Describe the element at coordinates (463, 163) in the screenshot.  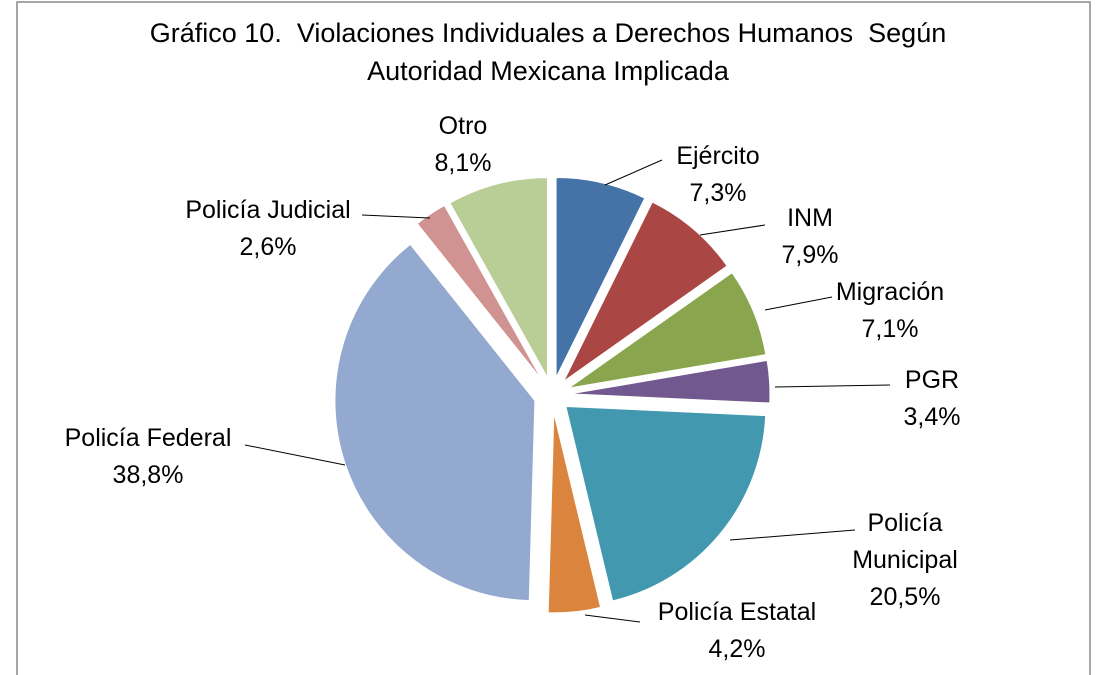
I see `value-label: 8,1%` at that location.